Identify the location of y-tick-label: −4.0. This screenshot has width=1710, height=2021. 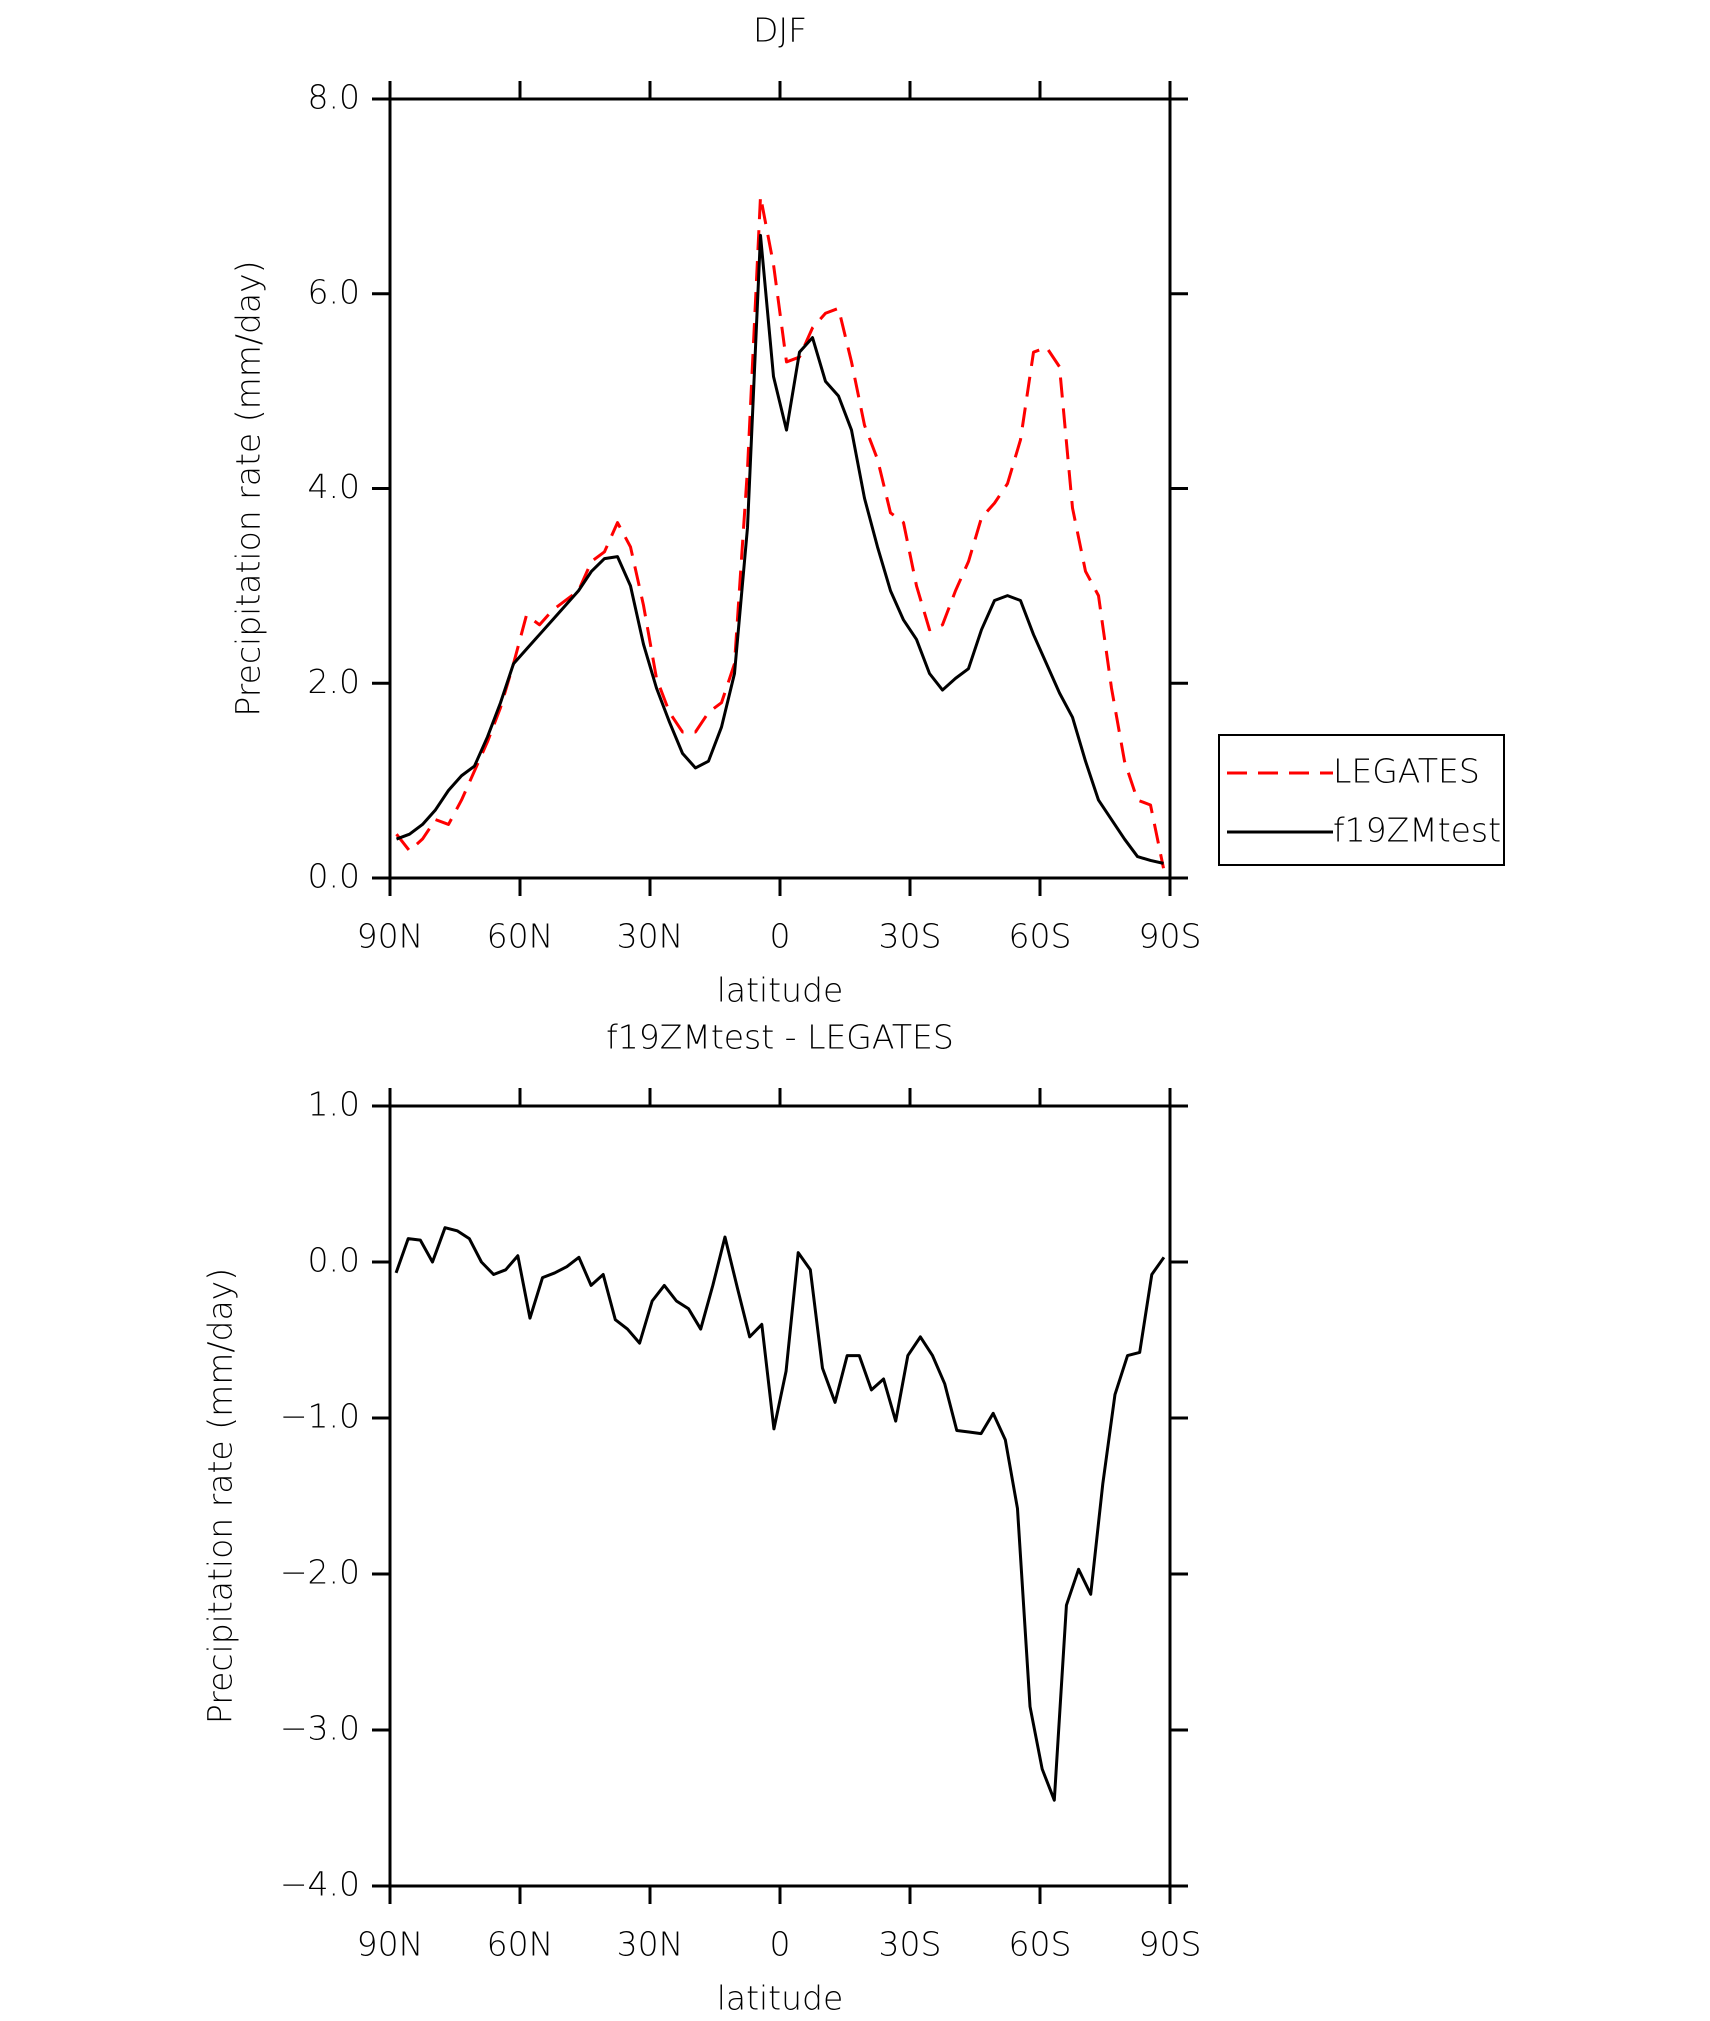
(320, 1884).